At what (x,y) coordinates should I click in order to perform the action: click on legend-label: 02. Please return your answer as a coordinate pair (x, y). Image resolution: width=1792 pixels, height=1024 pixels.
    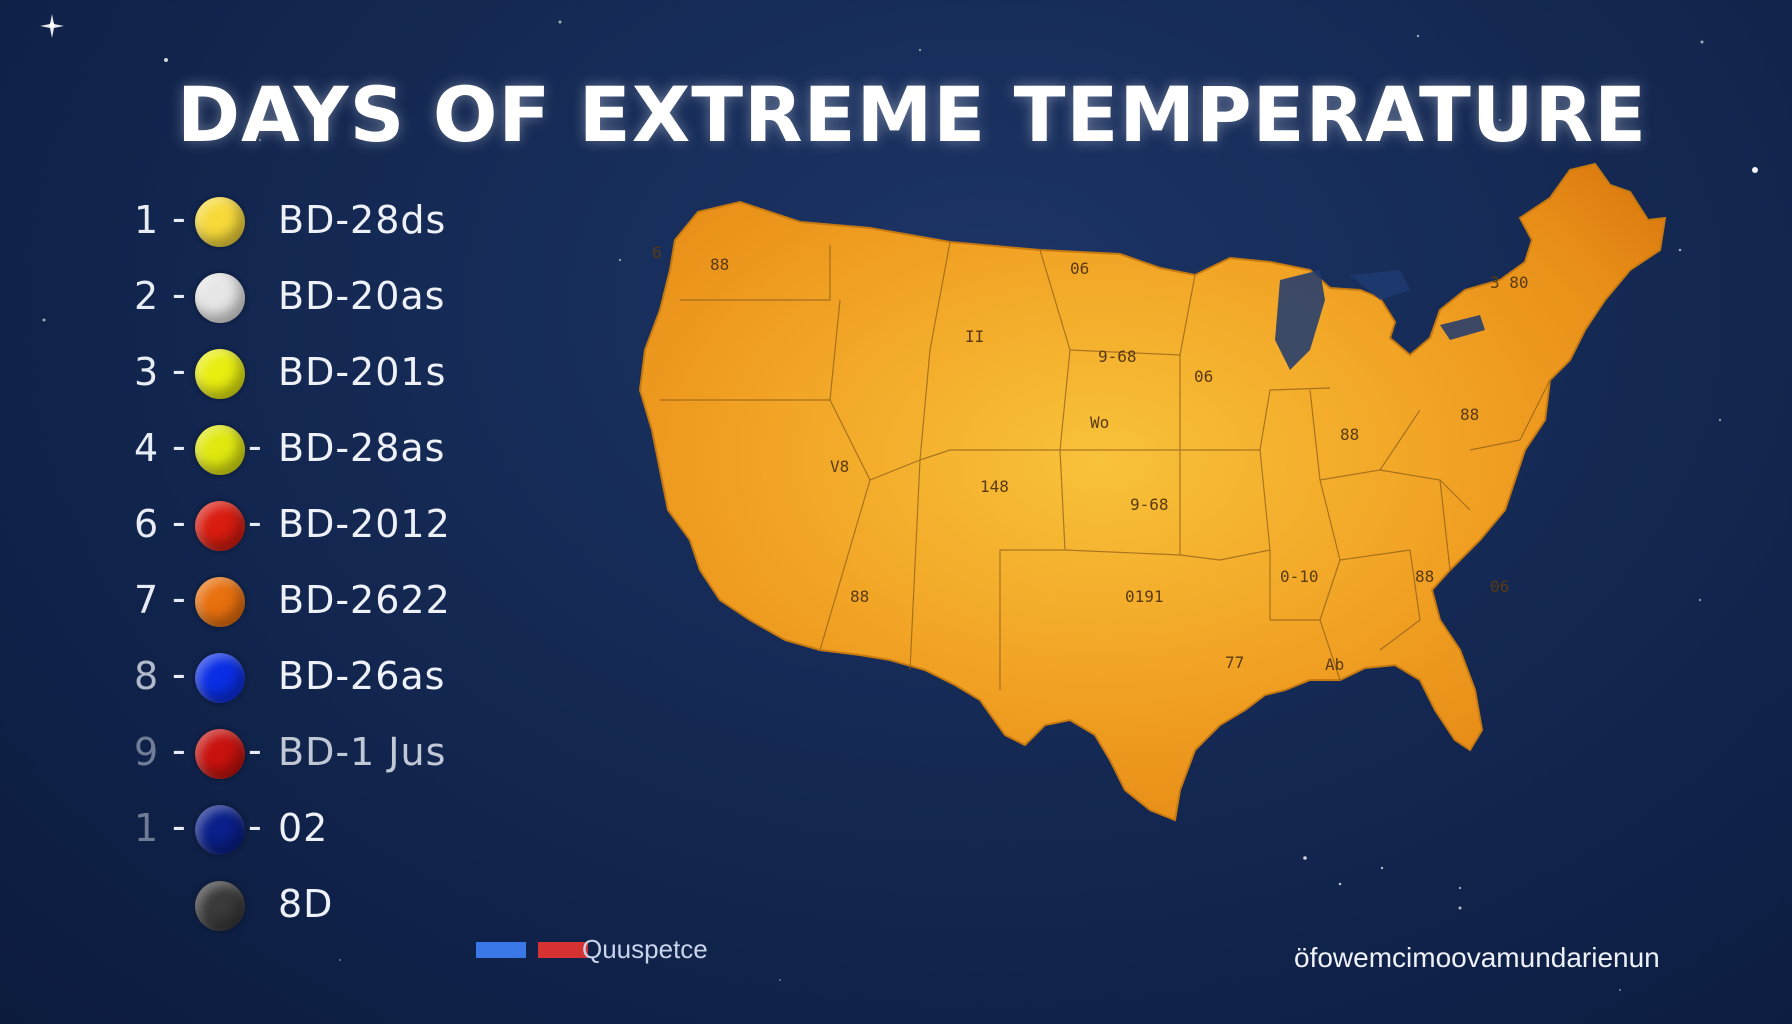
    Looking at the image, I should click on (303, 828).